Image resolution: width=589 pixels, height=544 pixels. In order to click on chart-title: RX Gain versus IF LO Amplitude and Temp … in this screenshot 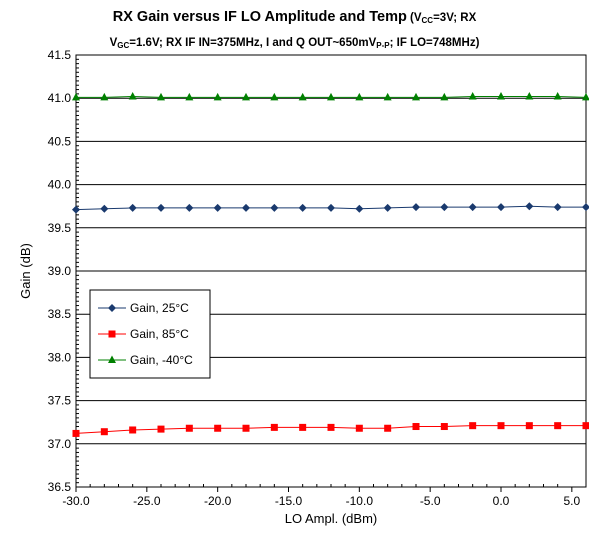, I will do `click(294, 29)`.